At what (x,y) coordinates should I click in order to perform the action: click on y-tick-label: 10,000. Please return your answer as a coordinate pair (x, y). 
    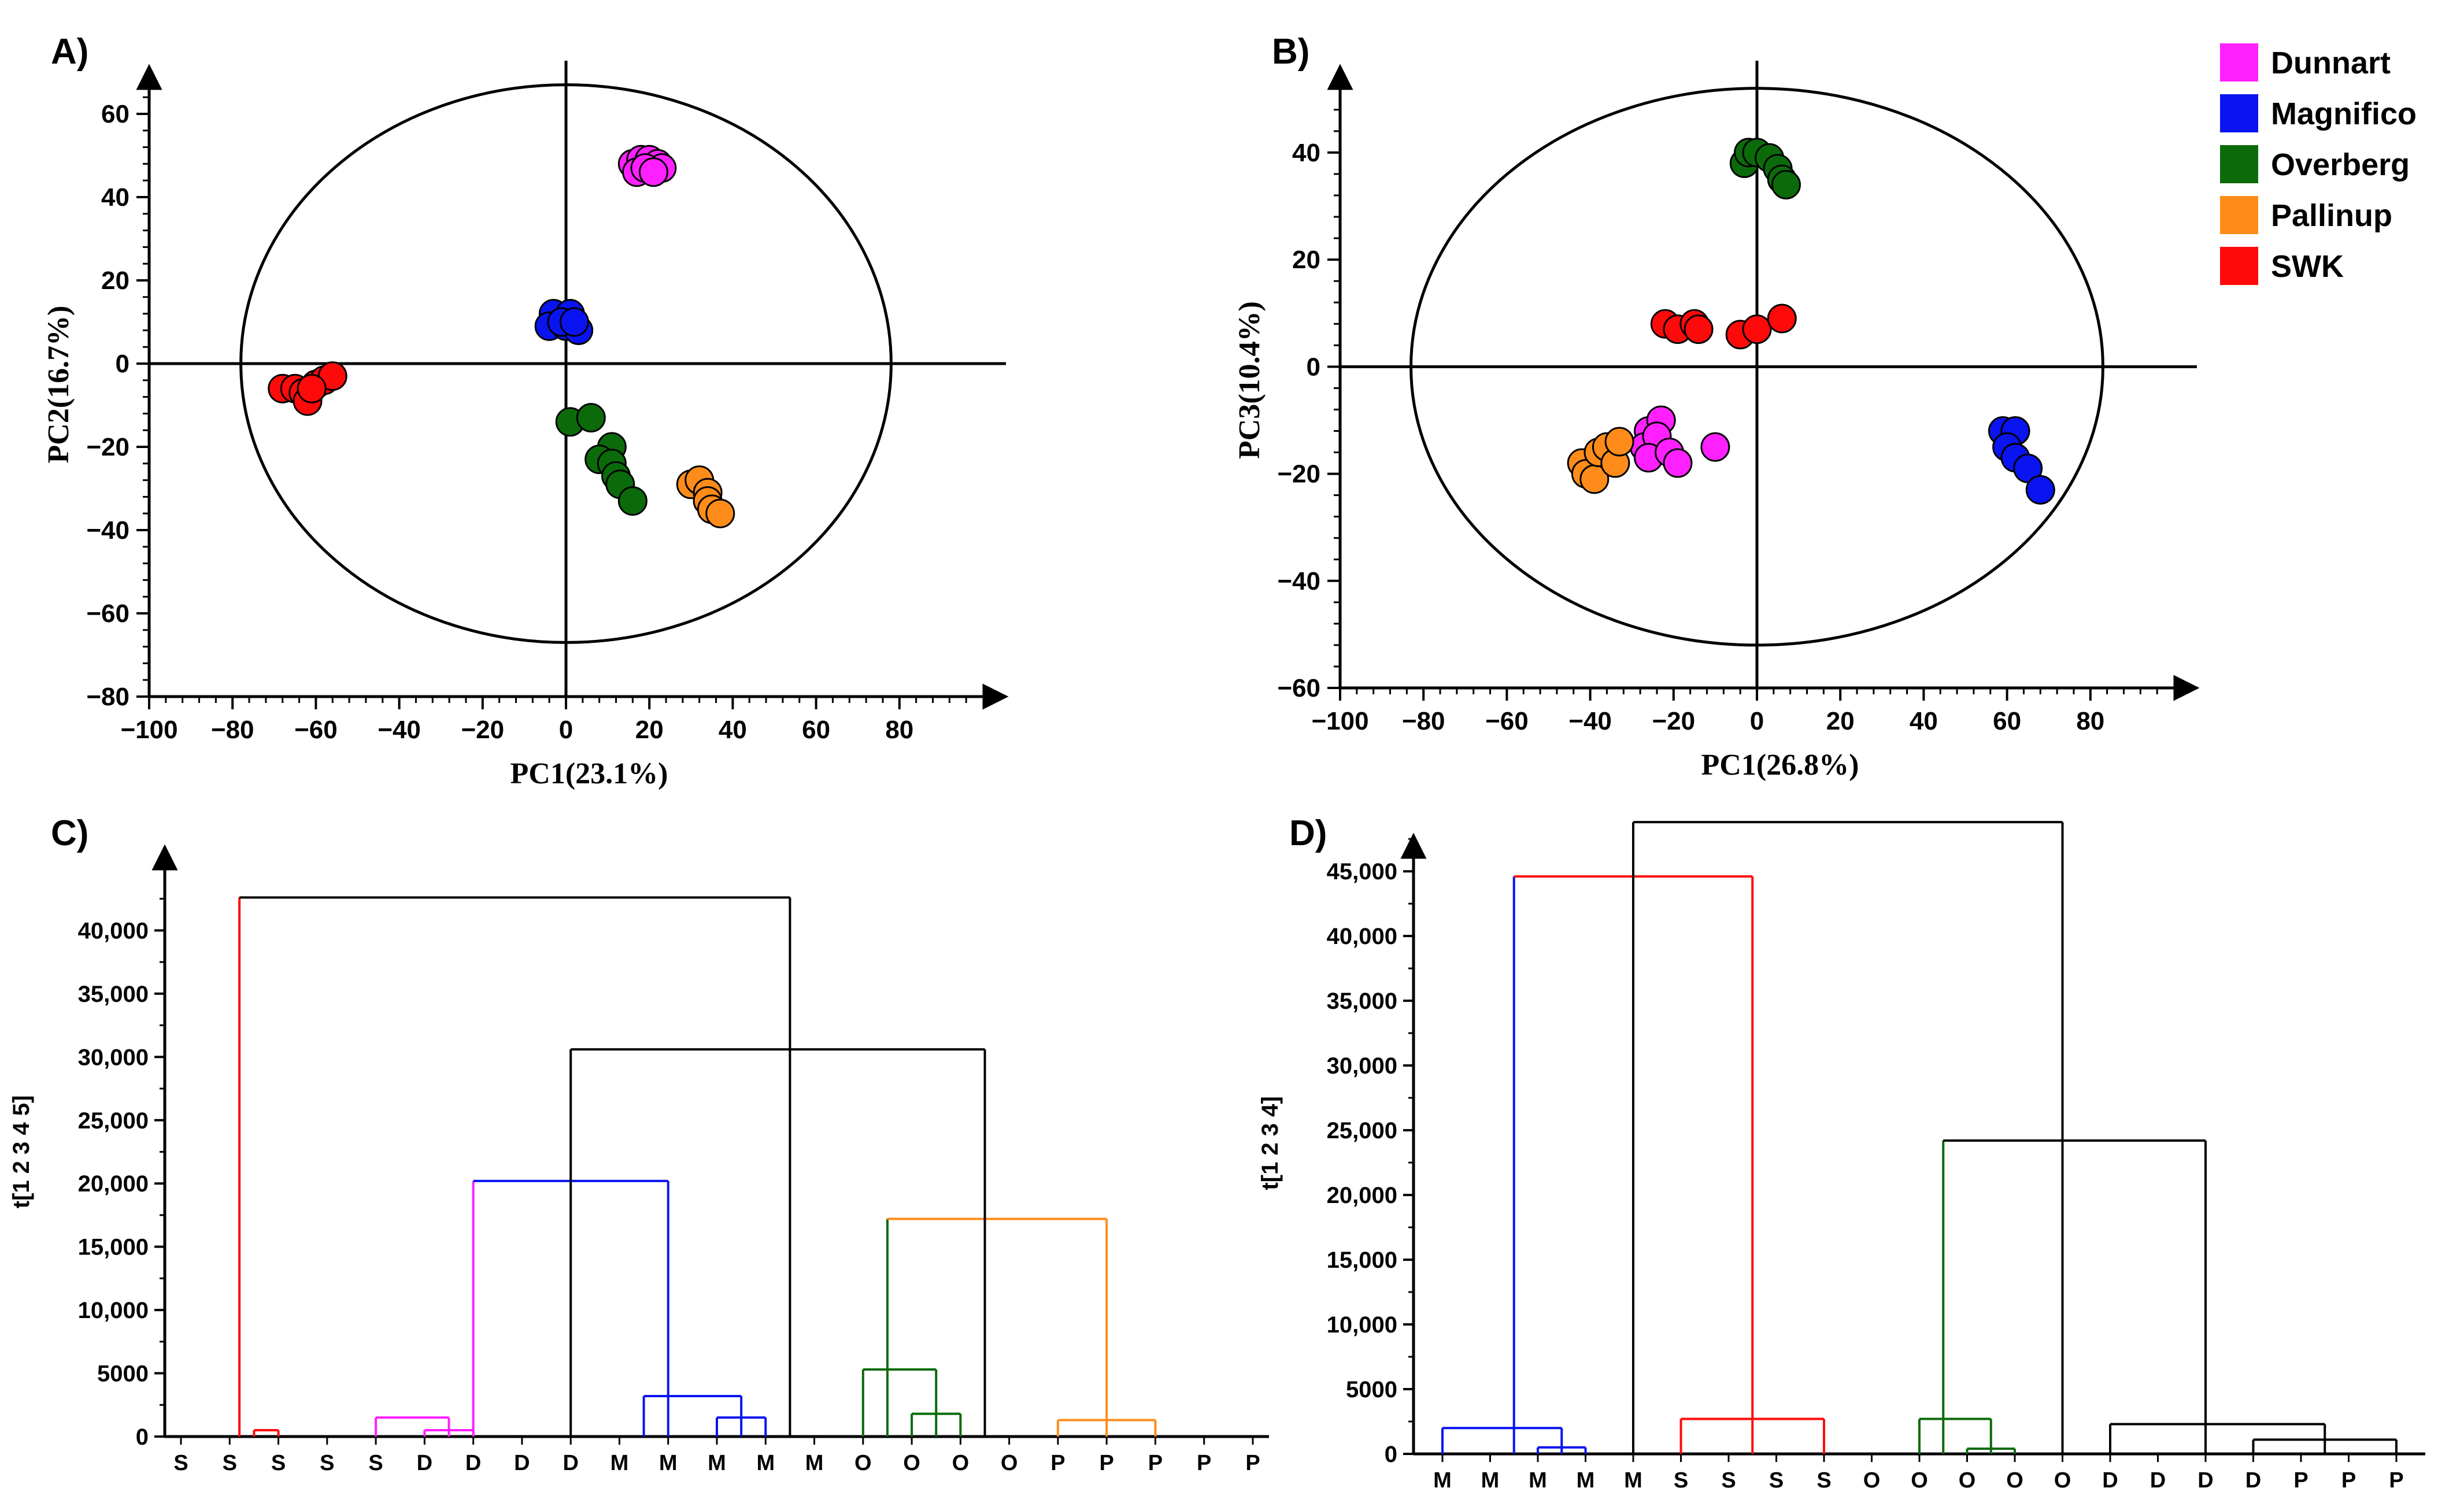
    Looking at the image, I should click on (114, 1310).